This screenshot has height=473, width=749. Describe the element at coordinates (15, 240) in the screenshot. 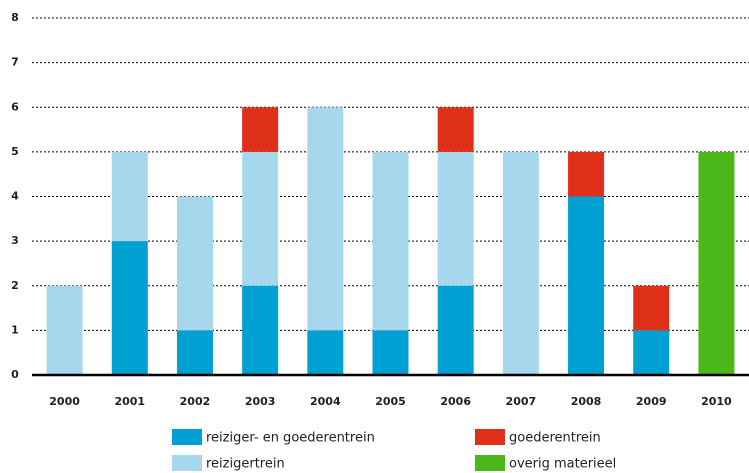

I see `y-tick-label: 3` at that location.